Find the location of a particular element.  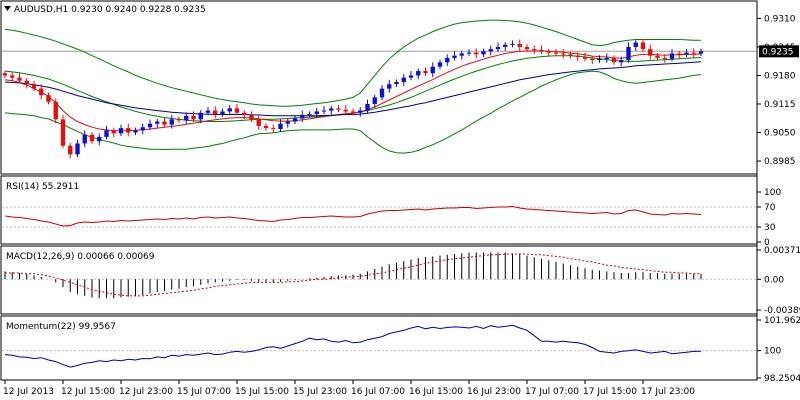

current-price-tag is located at coordinates (779, 51).